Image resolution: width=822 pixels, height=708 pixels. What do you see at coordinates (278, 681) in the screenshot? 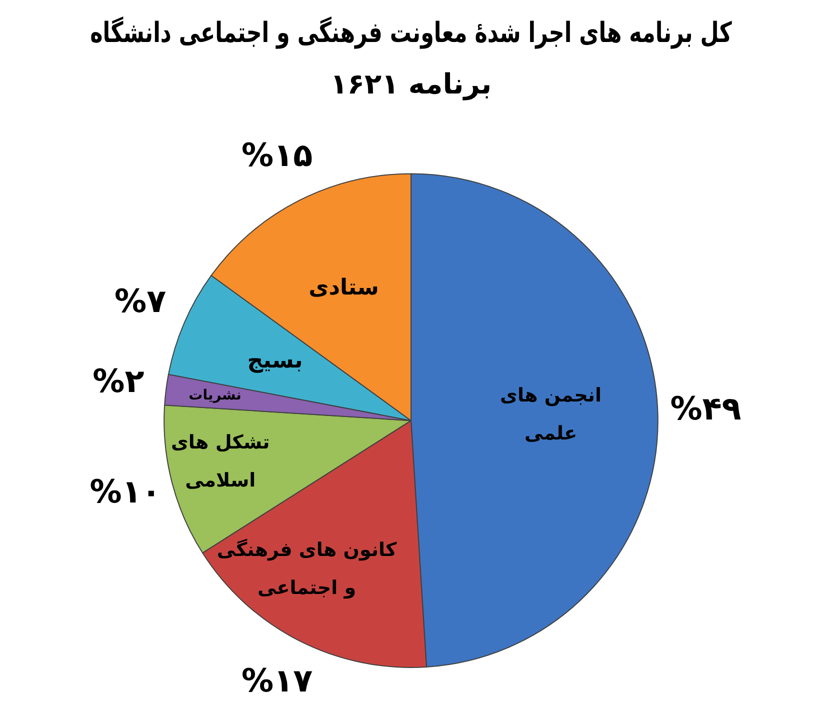
I see `data-label: %۱۷` at bounding box center [278, 681].